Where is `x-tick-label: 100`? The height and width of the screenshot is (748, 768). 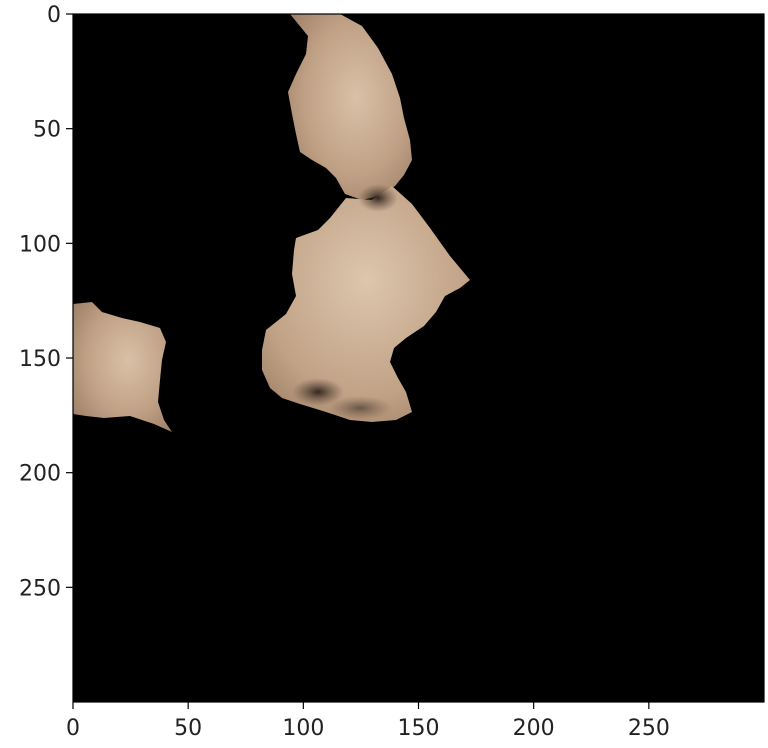 x-tick-label: 100 is located at coordinates (303, 728).